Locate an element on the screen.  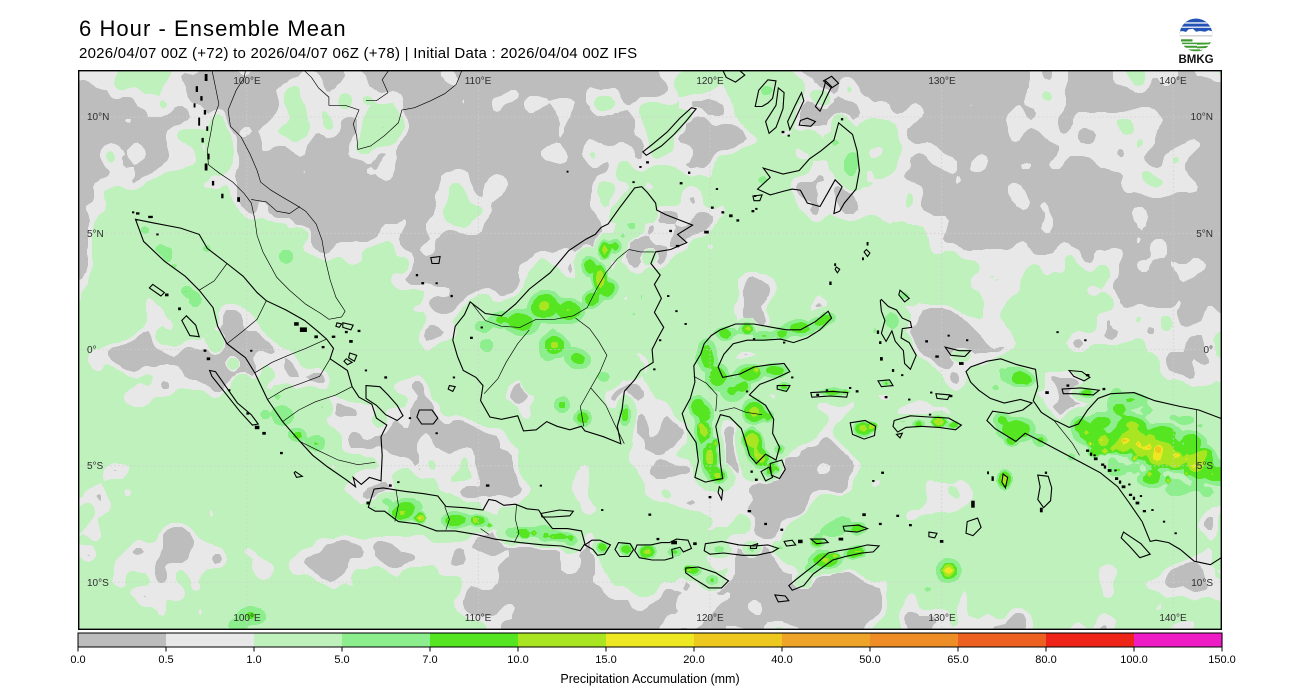
svg-text: 80.0 is located at coordinates (1045, 660).